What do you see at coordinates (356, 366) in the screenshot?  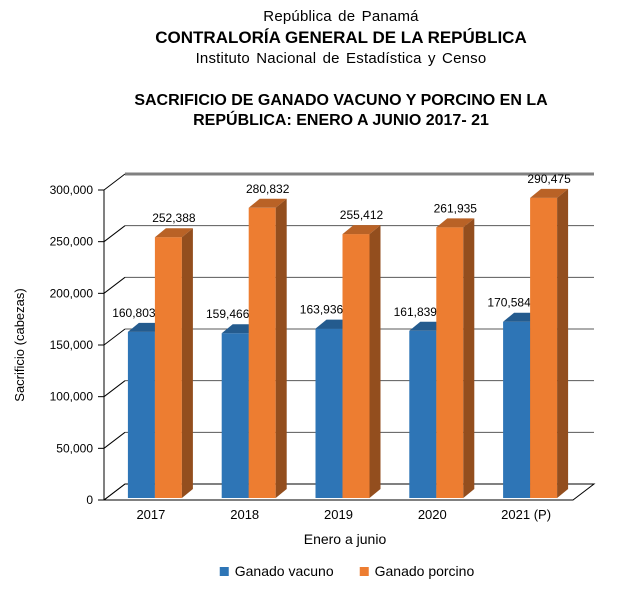 I see `bar-ganado-porcino-2019` at bounding box center [356, 366].